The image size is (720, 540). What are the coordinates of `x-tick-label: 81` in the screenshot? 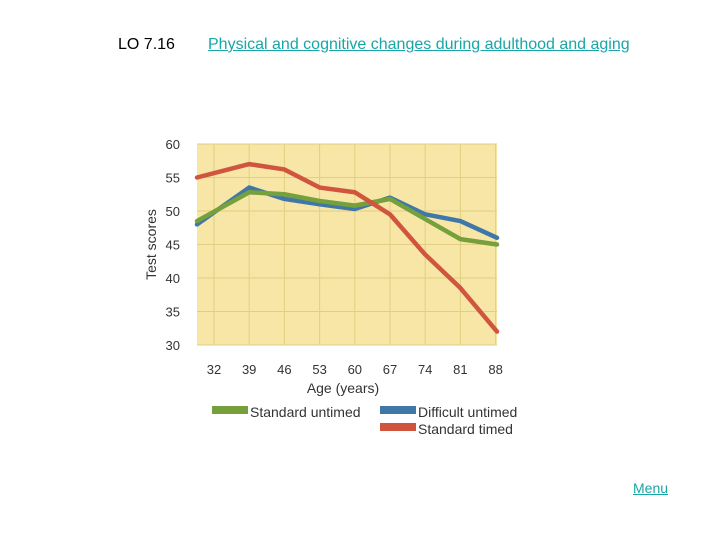 It's located at (460, 369).